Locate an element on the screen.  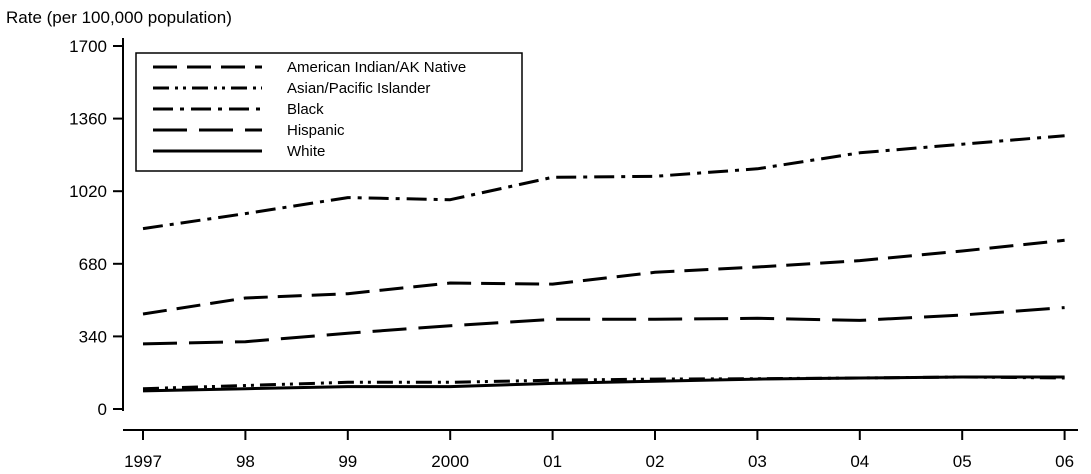
legend-box is located at coordinates (329, 112).